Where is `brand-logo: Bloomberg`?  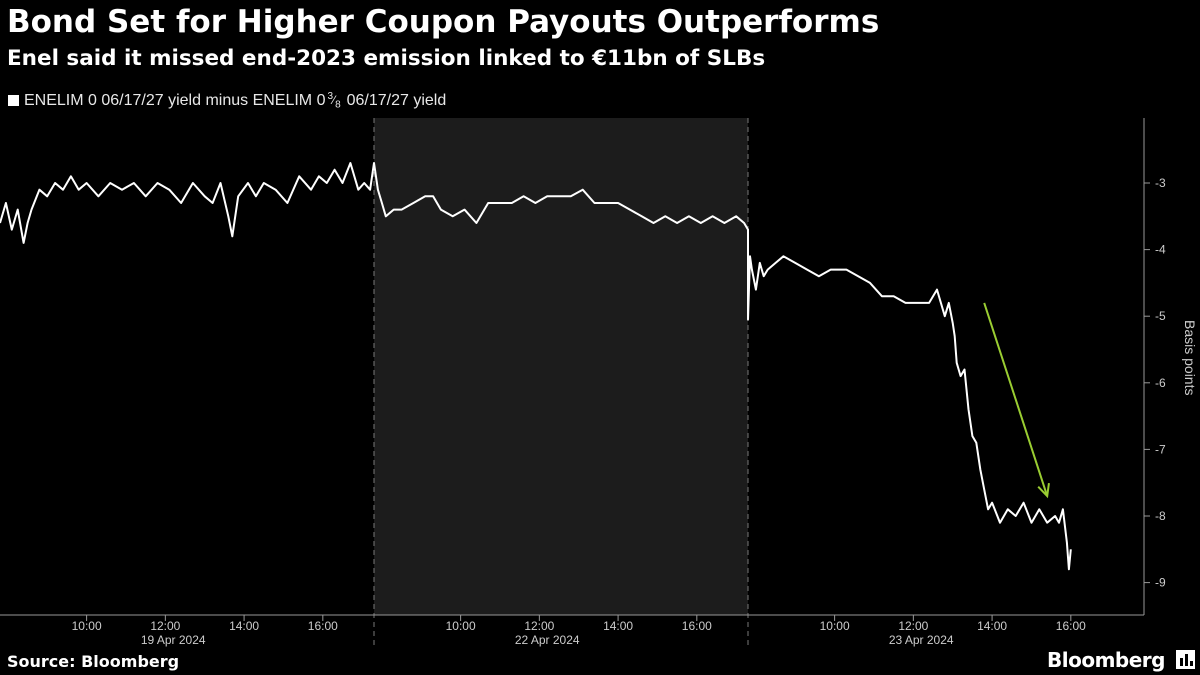 brand-logo: Bloomberg is located at coordinates (1106, 660).